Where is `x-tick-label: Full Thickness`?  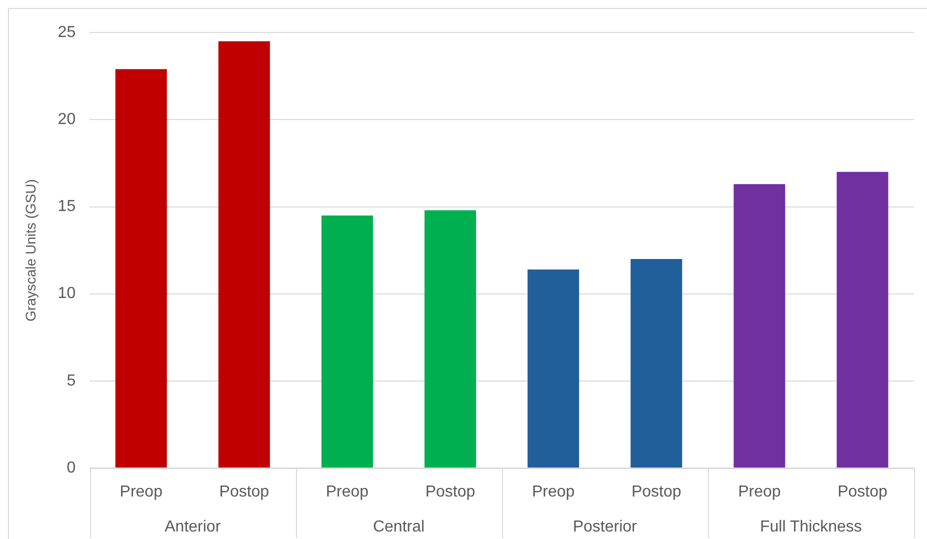 x-tick-label: Full Thickness is located at coordinates (811, 527).